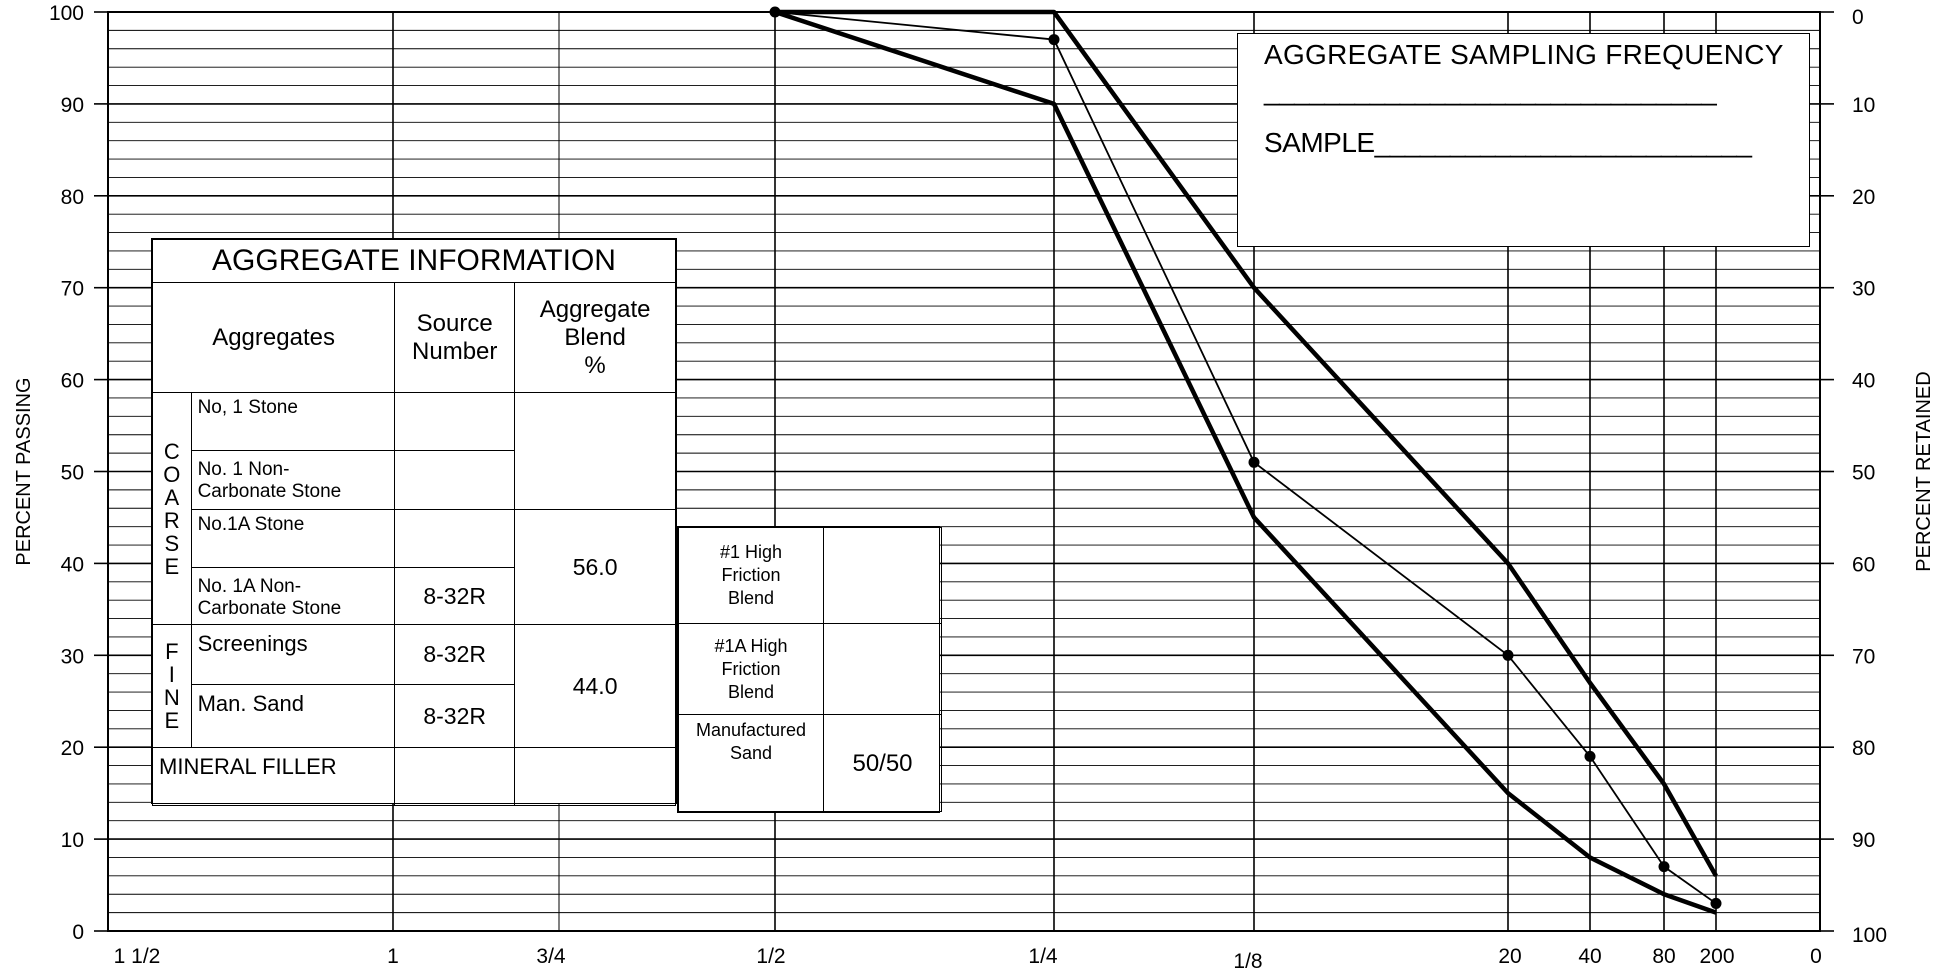 Image resolution: width=1944 pixels, height=976 pixels. Describe the element at coordinates (882, 669) in the screenshot. I see `hf-blend-1a-value` at that location.